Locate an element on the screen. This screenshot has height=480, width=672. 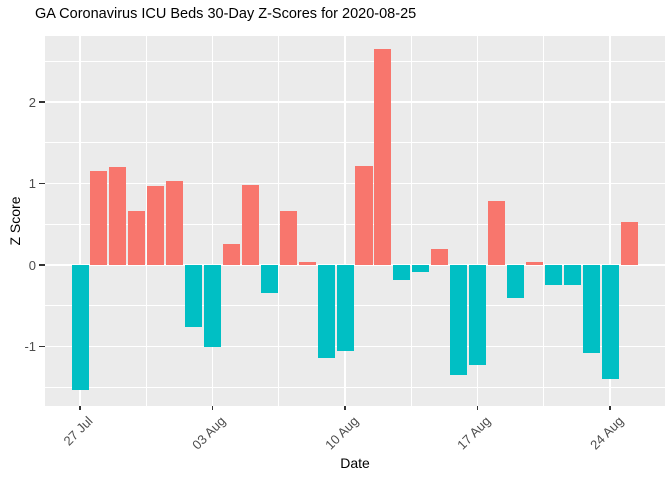
y-axis-tick-label: 1 is located at coordinates (32, 183).